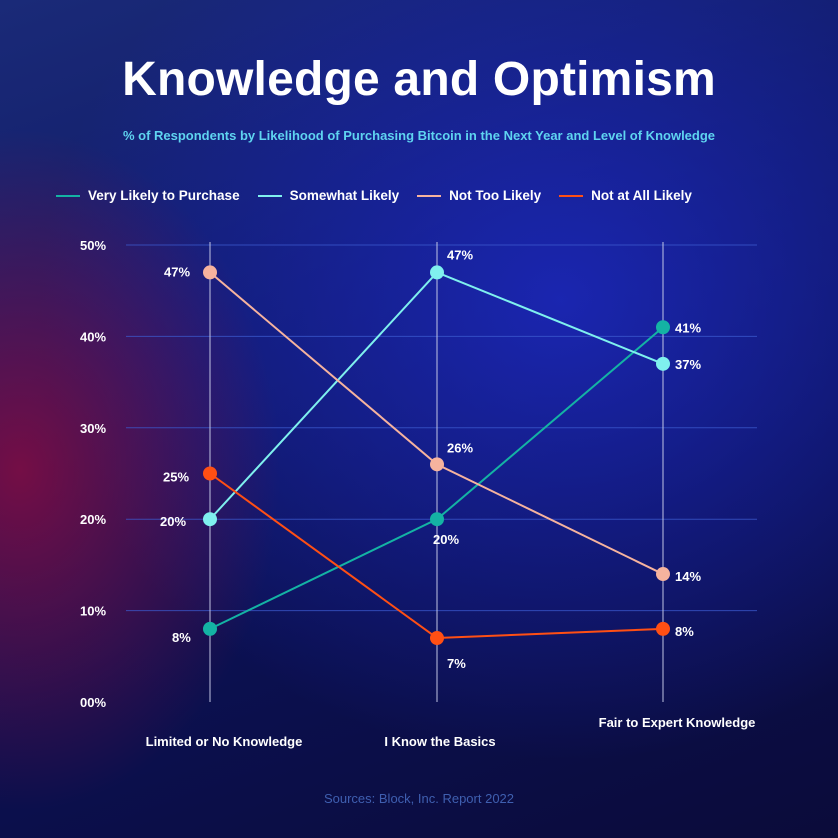 This screenshot has height=838, width=838. What do you see at coordinates (93, 702) in the screenshot?
I see `y-tick-label: 00%` at bounding box center [93, 702].